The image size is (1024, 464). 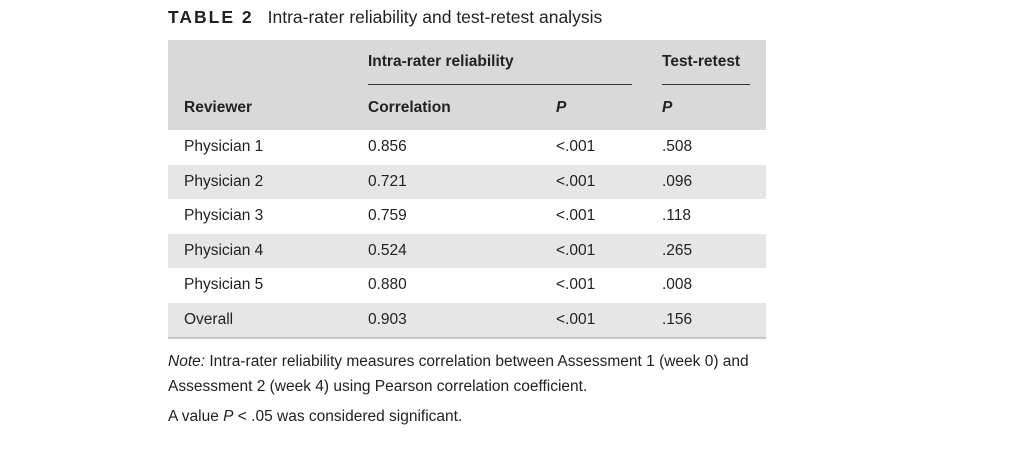 I want to click on cell-reviewer: Physician 1, so click(x=224, y=146).